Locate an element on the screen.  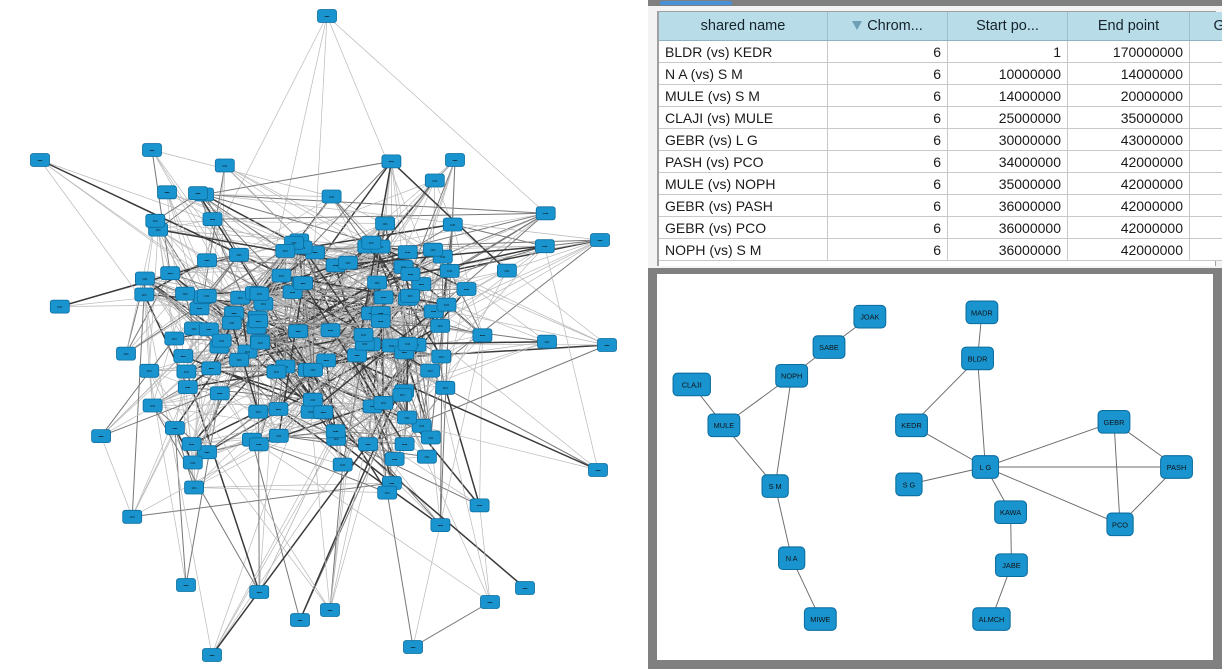
subnetwork-node-mule: MULE is located at coordinates (724, 425).